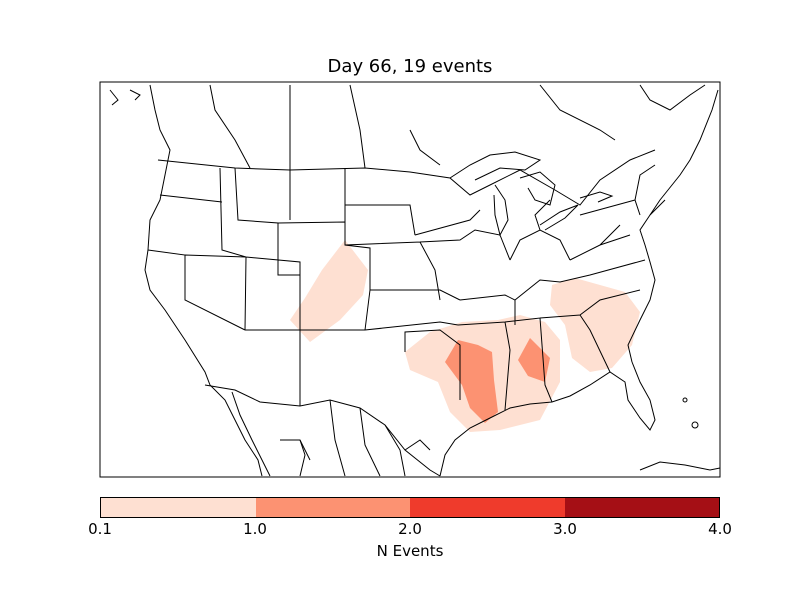  I want to click on lake-superior, so click(495, 166).